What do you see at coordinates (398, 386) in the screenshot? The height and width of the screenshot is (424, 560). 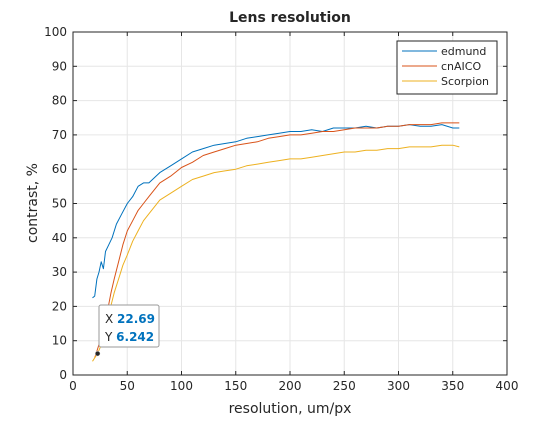 I see `x-tick-label: 300` at bounding box center [398, 386].